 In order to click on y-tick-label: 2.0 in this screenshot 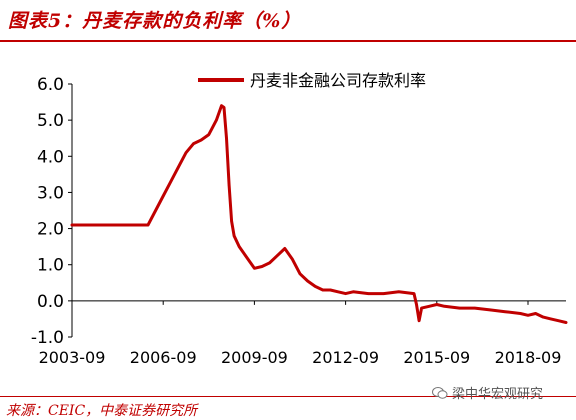, I will do `click(50, 230)`.